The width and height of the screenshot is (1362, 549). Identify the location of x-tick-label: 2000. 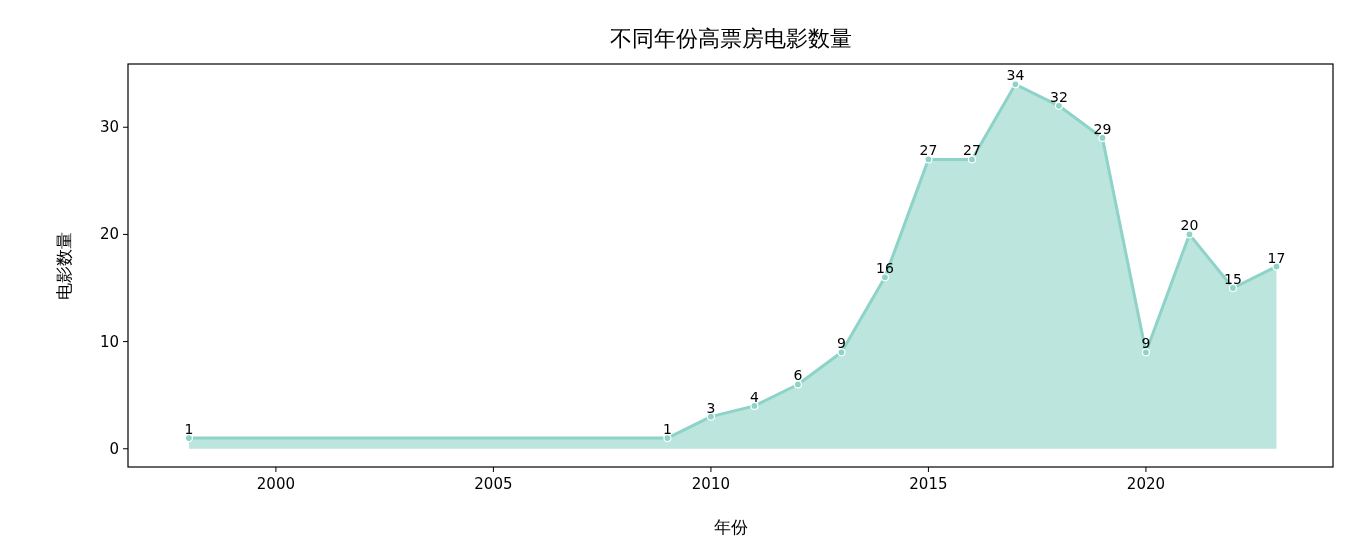
(275, 484).